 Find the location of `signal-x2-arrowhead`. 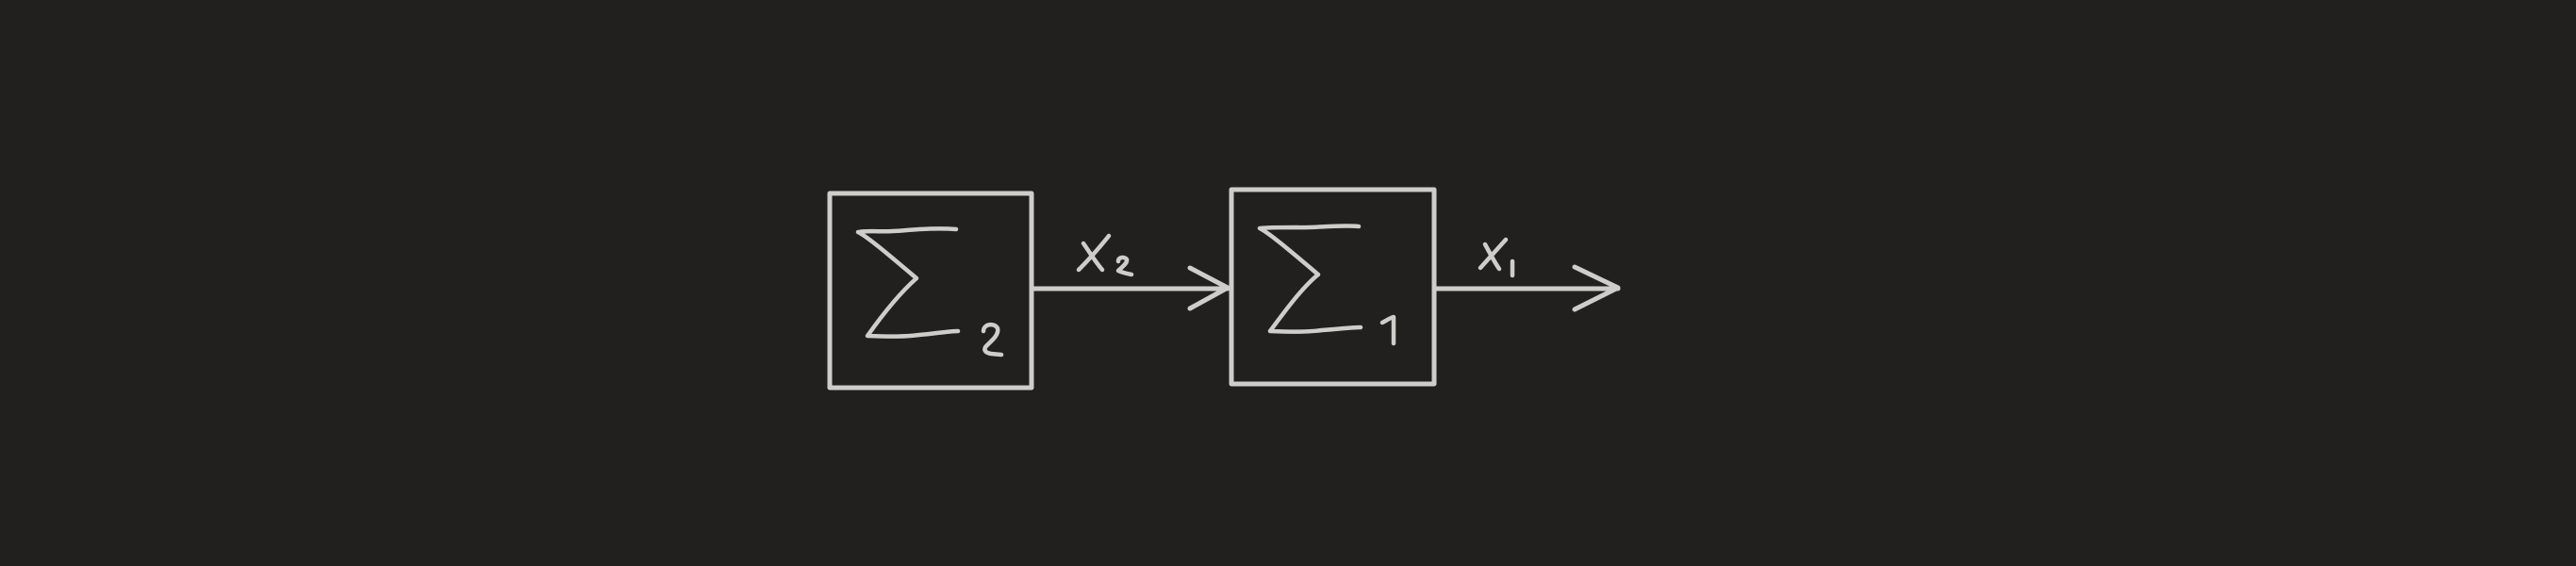

signal-x2-arrowhead is located at coordinates (1208, 288).